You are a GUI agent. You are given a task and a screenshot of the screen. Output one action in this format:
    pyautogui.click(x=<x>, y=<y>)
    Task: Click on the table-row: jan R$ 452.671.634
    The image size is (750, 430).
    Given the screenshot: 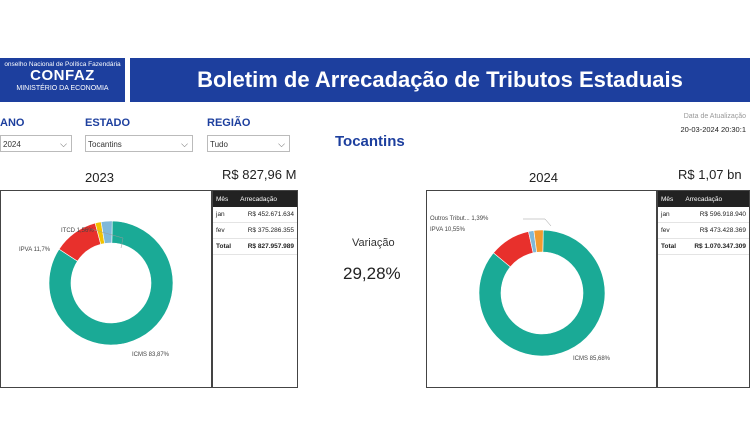 What is the action you would take?
    pyautogui.click(x=255, y=215)
    